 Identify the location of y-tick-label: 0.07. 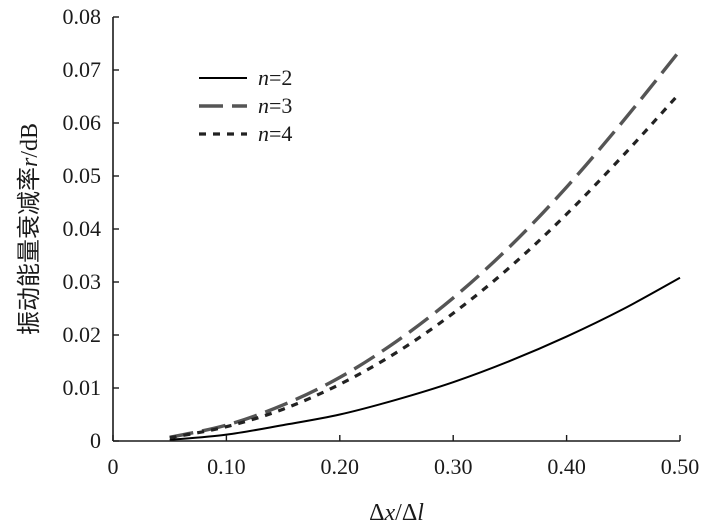
(82, 69).